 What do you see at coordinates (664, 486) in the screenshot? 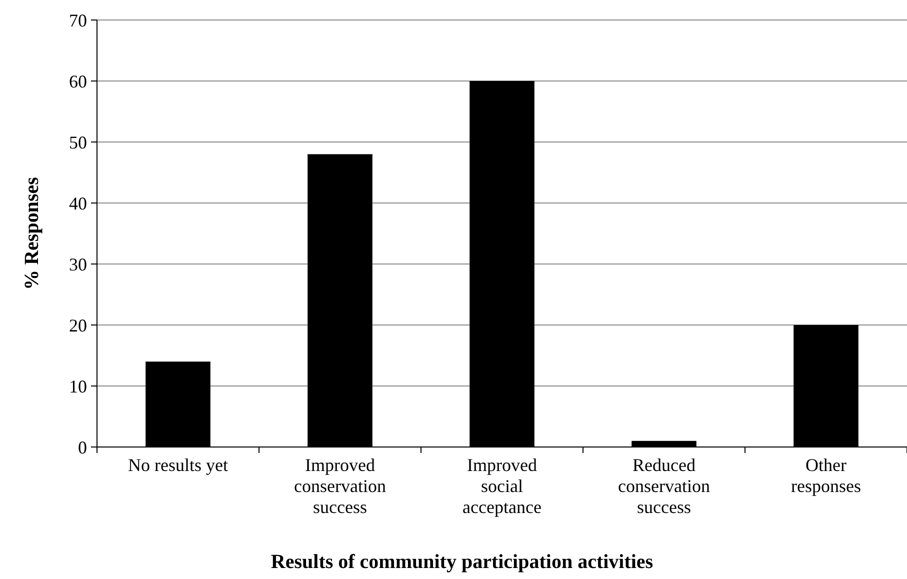
I see `x-tick-label: Reduced conservation success` at bounding box center [664, 486].